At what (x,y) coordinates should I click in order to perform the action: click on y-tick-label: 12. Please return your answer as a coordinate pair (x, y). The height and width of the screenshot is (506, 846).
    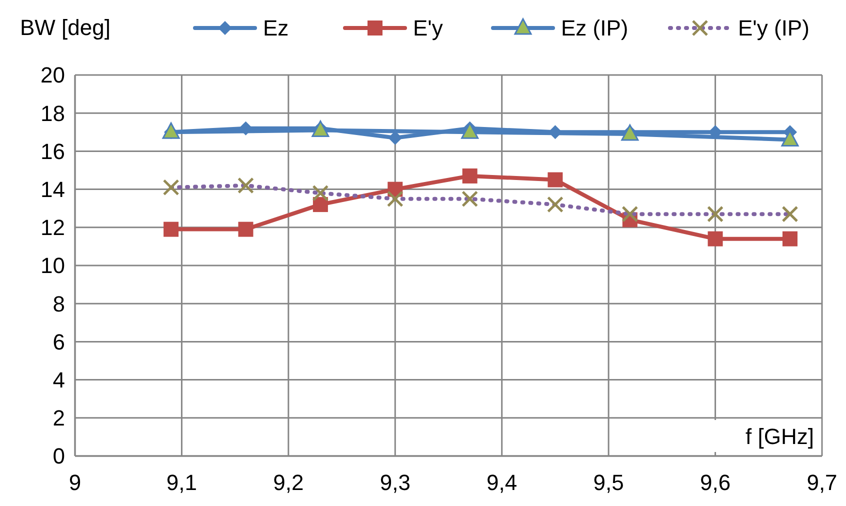
    Looking at the image, I should click on (52, 227).